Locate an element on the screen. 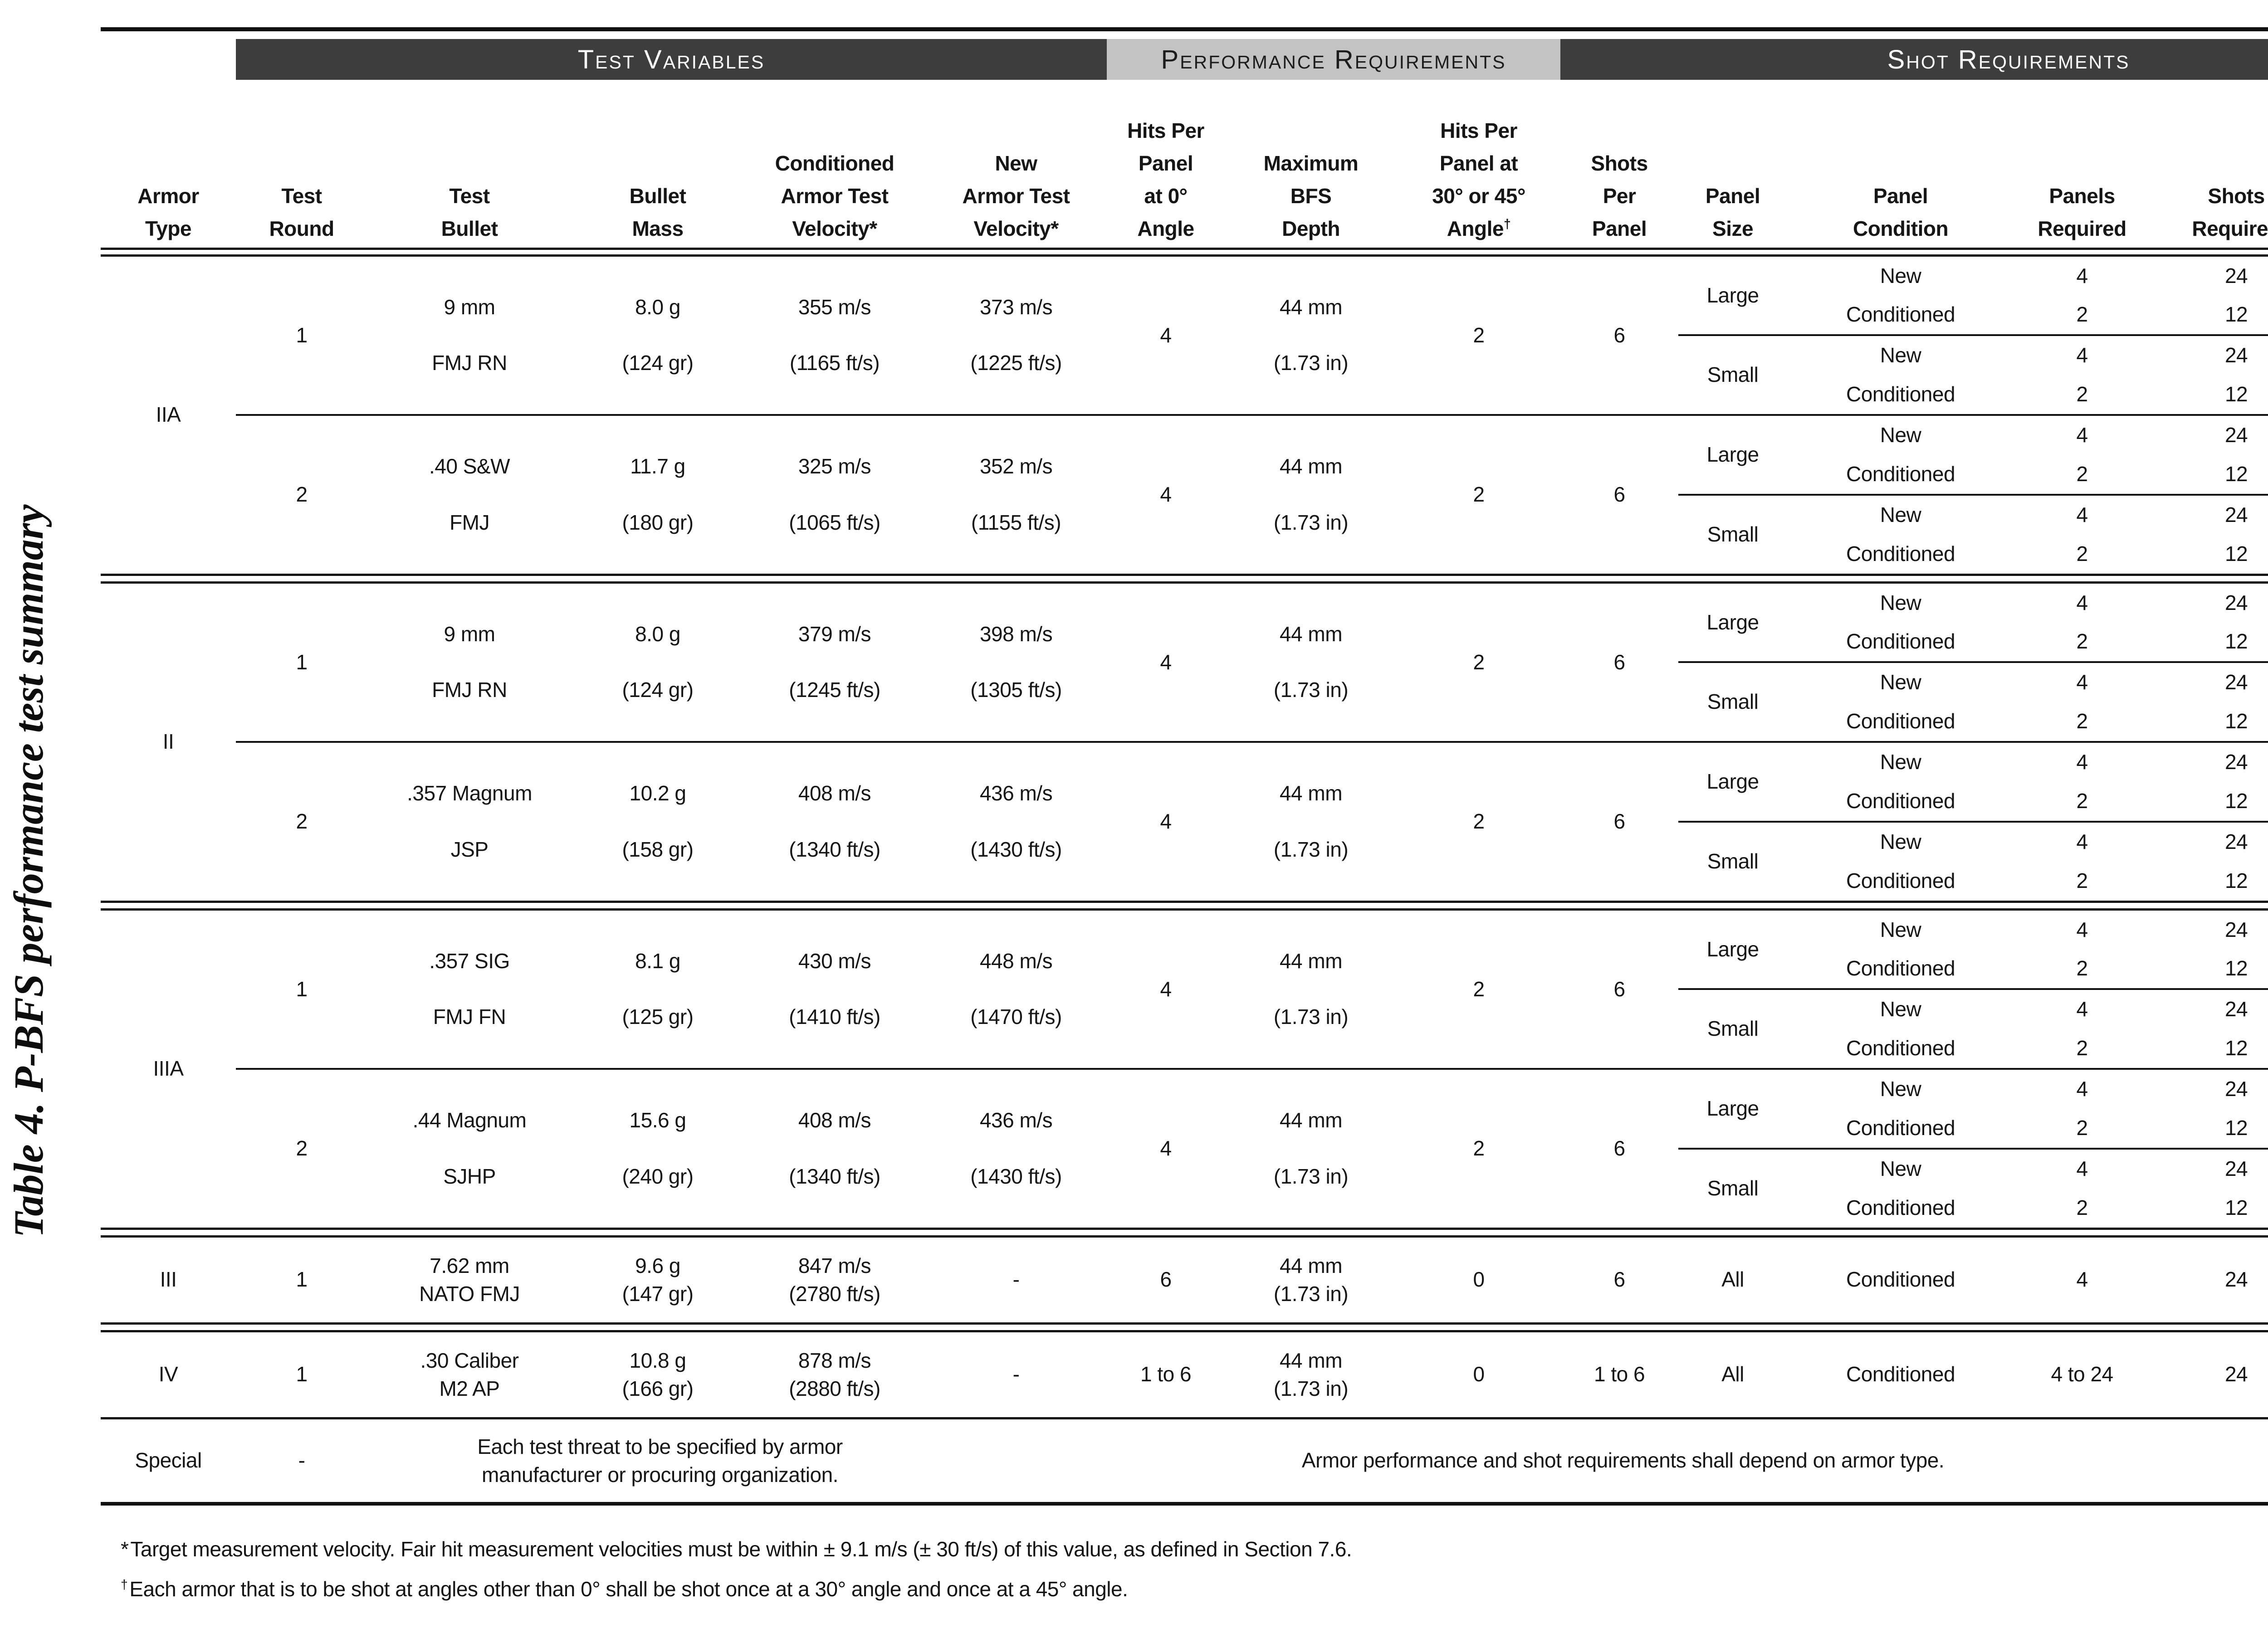 The height and width of the screenshot is (1628, 2268). header-shots-required: Shots Required is located at coordinates (2230, 212).